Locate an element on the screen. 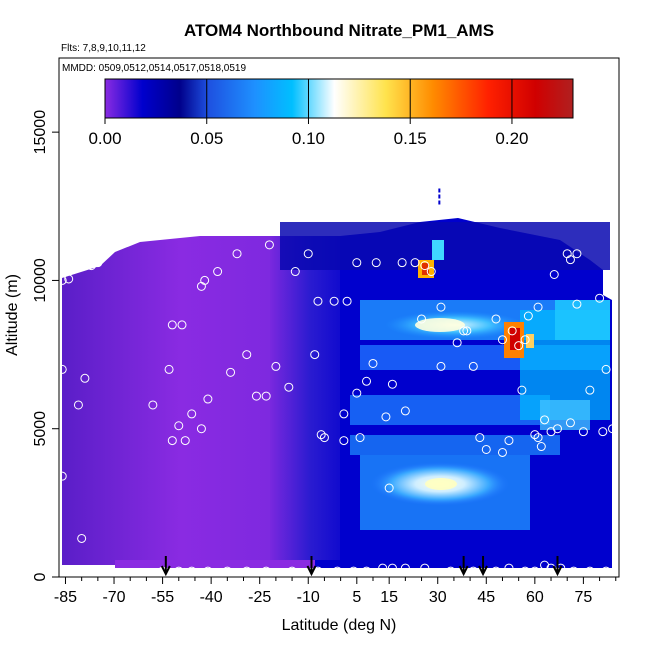  y-tick-label: 15000 is located at coordinates (40, 132).